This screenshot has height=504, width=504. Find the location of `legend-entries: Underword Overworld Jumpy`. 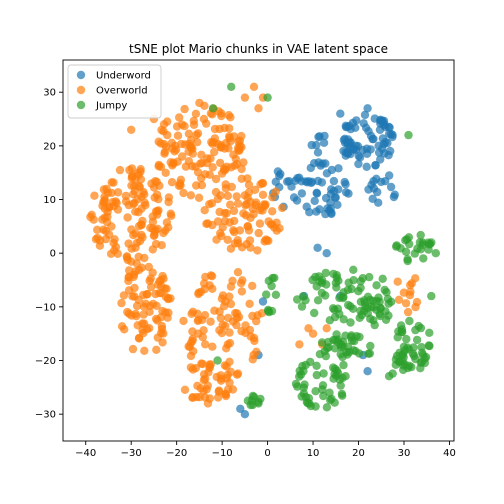

legend-entries: Underword Overworld Jumpy is located at coordinates (113, 91).